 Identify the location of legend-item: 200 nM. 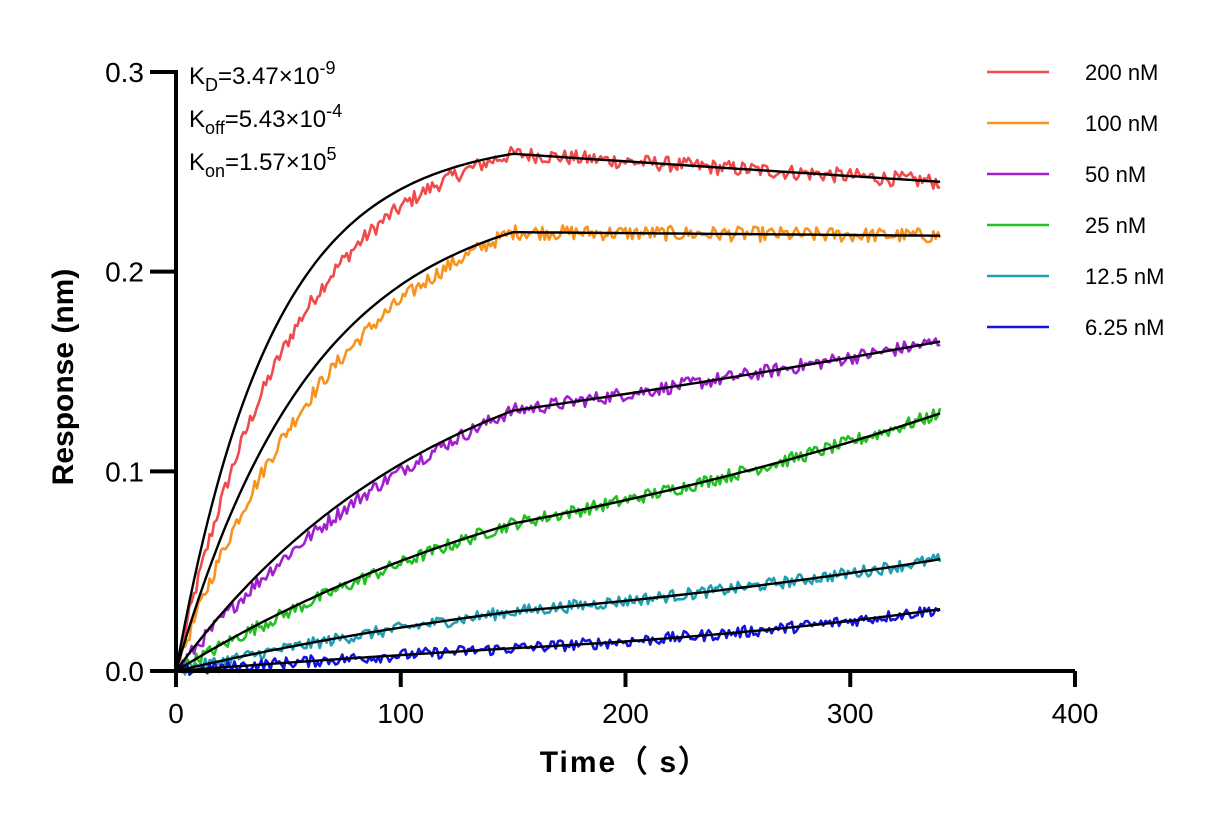
(1072, 72).